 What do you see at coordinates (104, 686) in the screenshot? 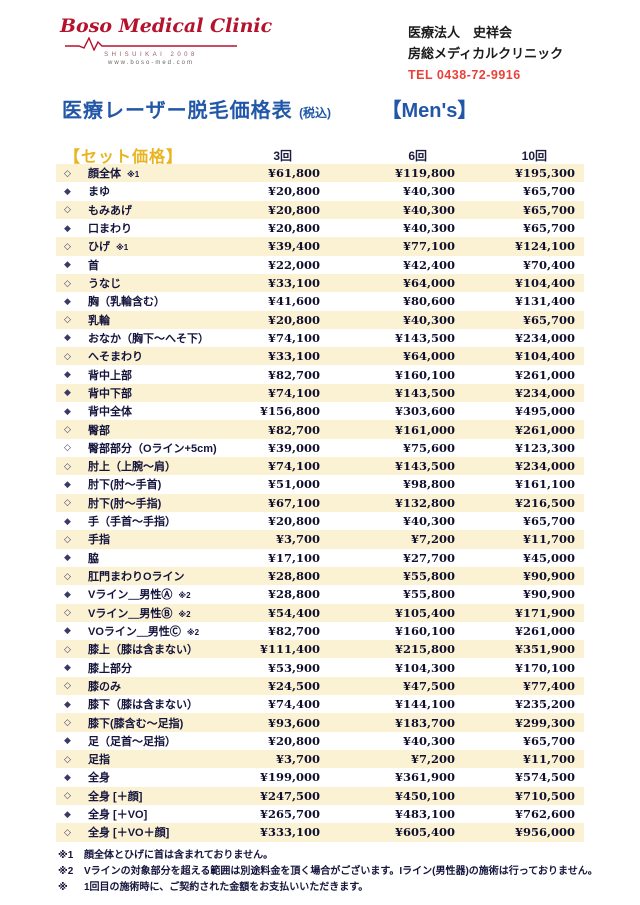
I see `item-name: 膝のみ` at bounding box center [104, 686].